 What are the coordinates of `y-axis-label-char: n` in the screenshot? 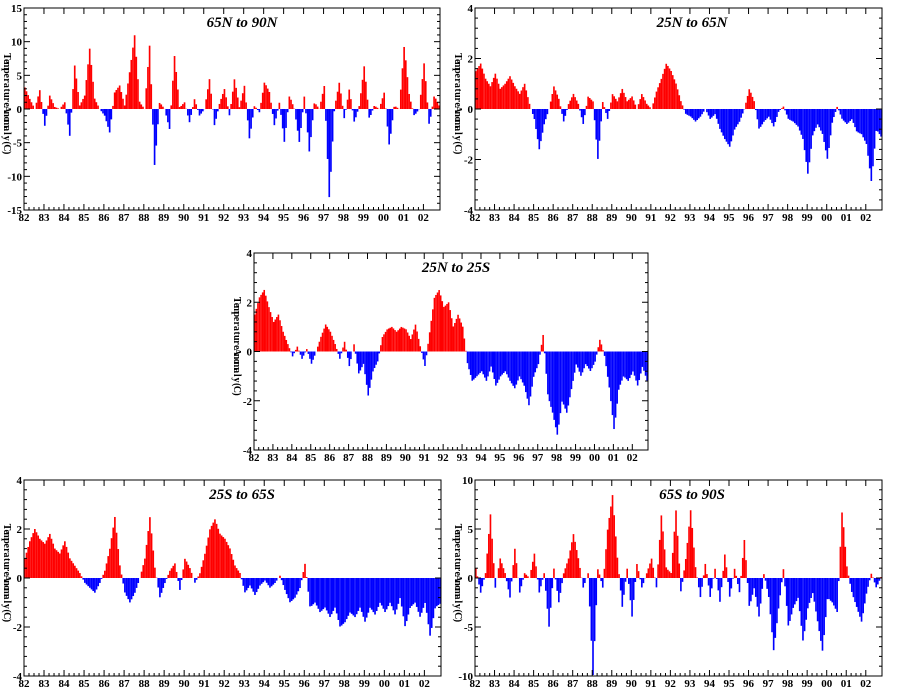 It's located at (236, 357).